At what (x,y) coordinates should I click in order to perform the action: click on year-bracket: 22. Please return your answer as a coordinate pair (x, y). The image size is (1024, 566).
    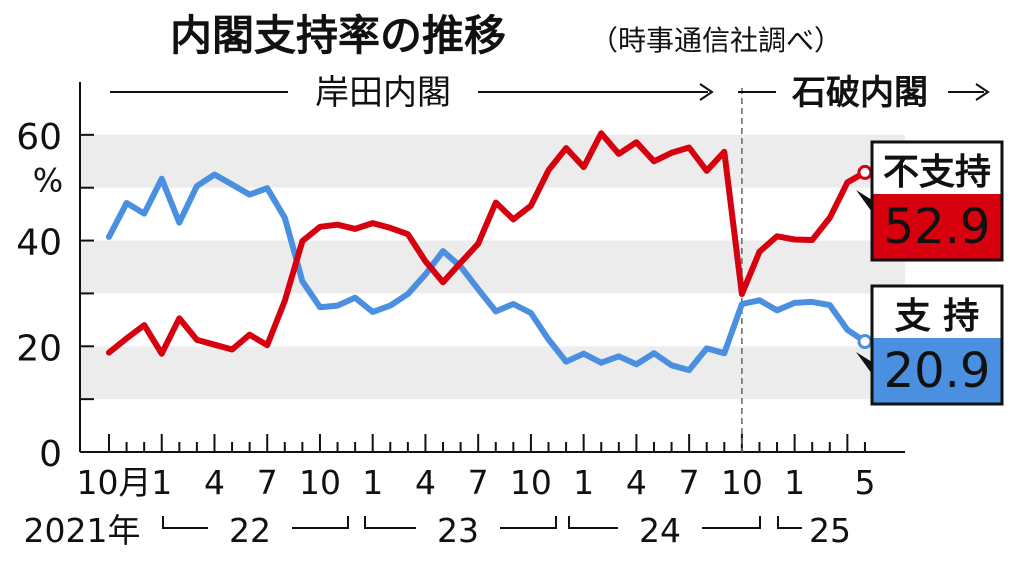
    Looking at the image, I should click on (255, 530).